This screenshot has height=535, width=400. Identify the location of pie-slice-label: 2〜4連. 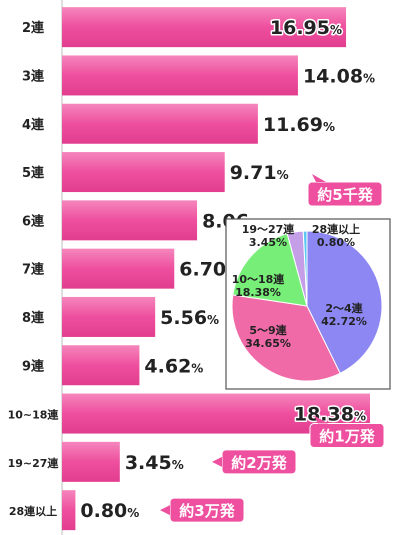
(344, 308).